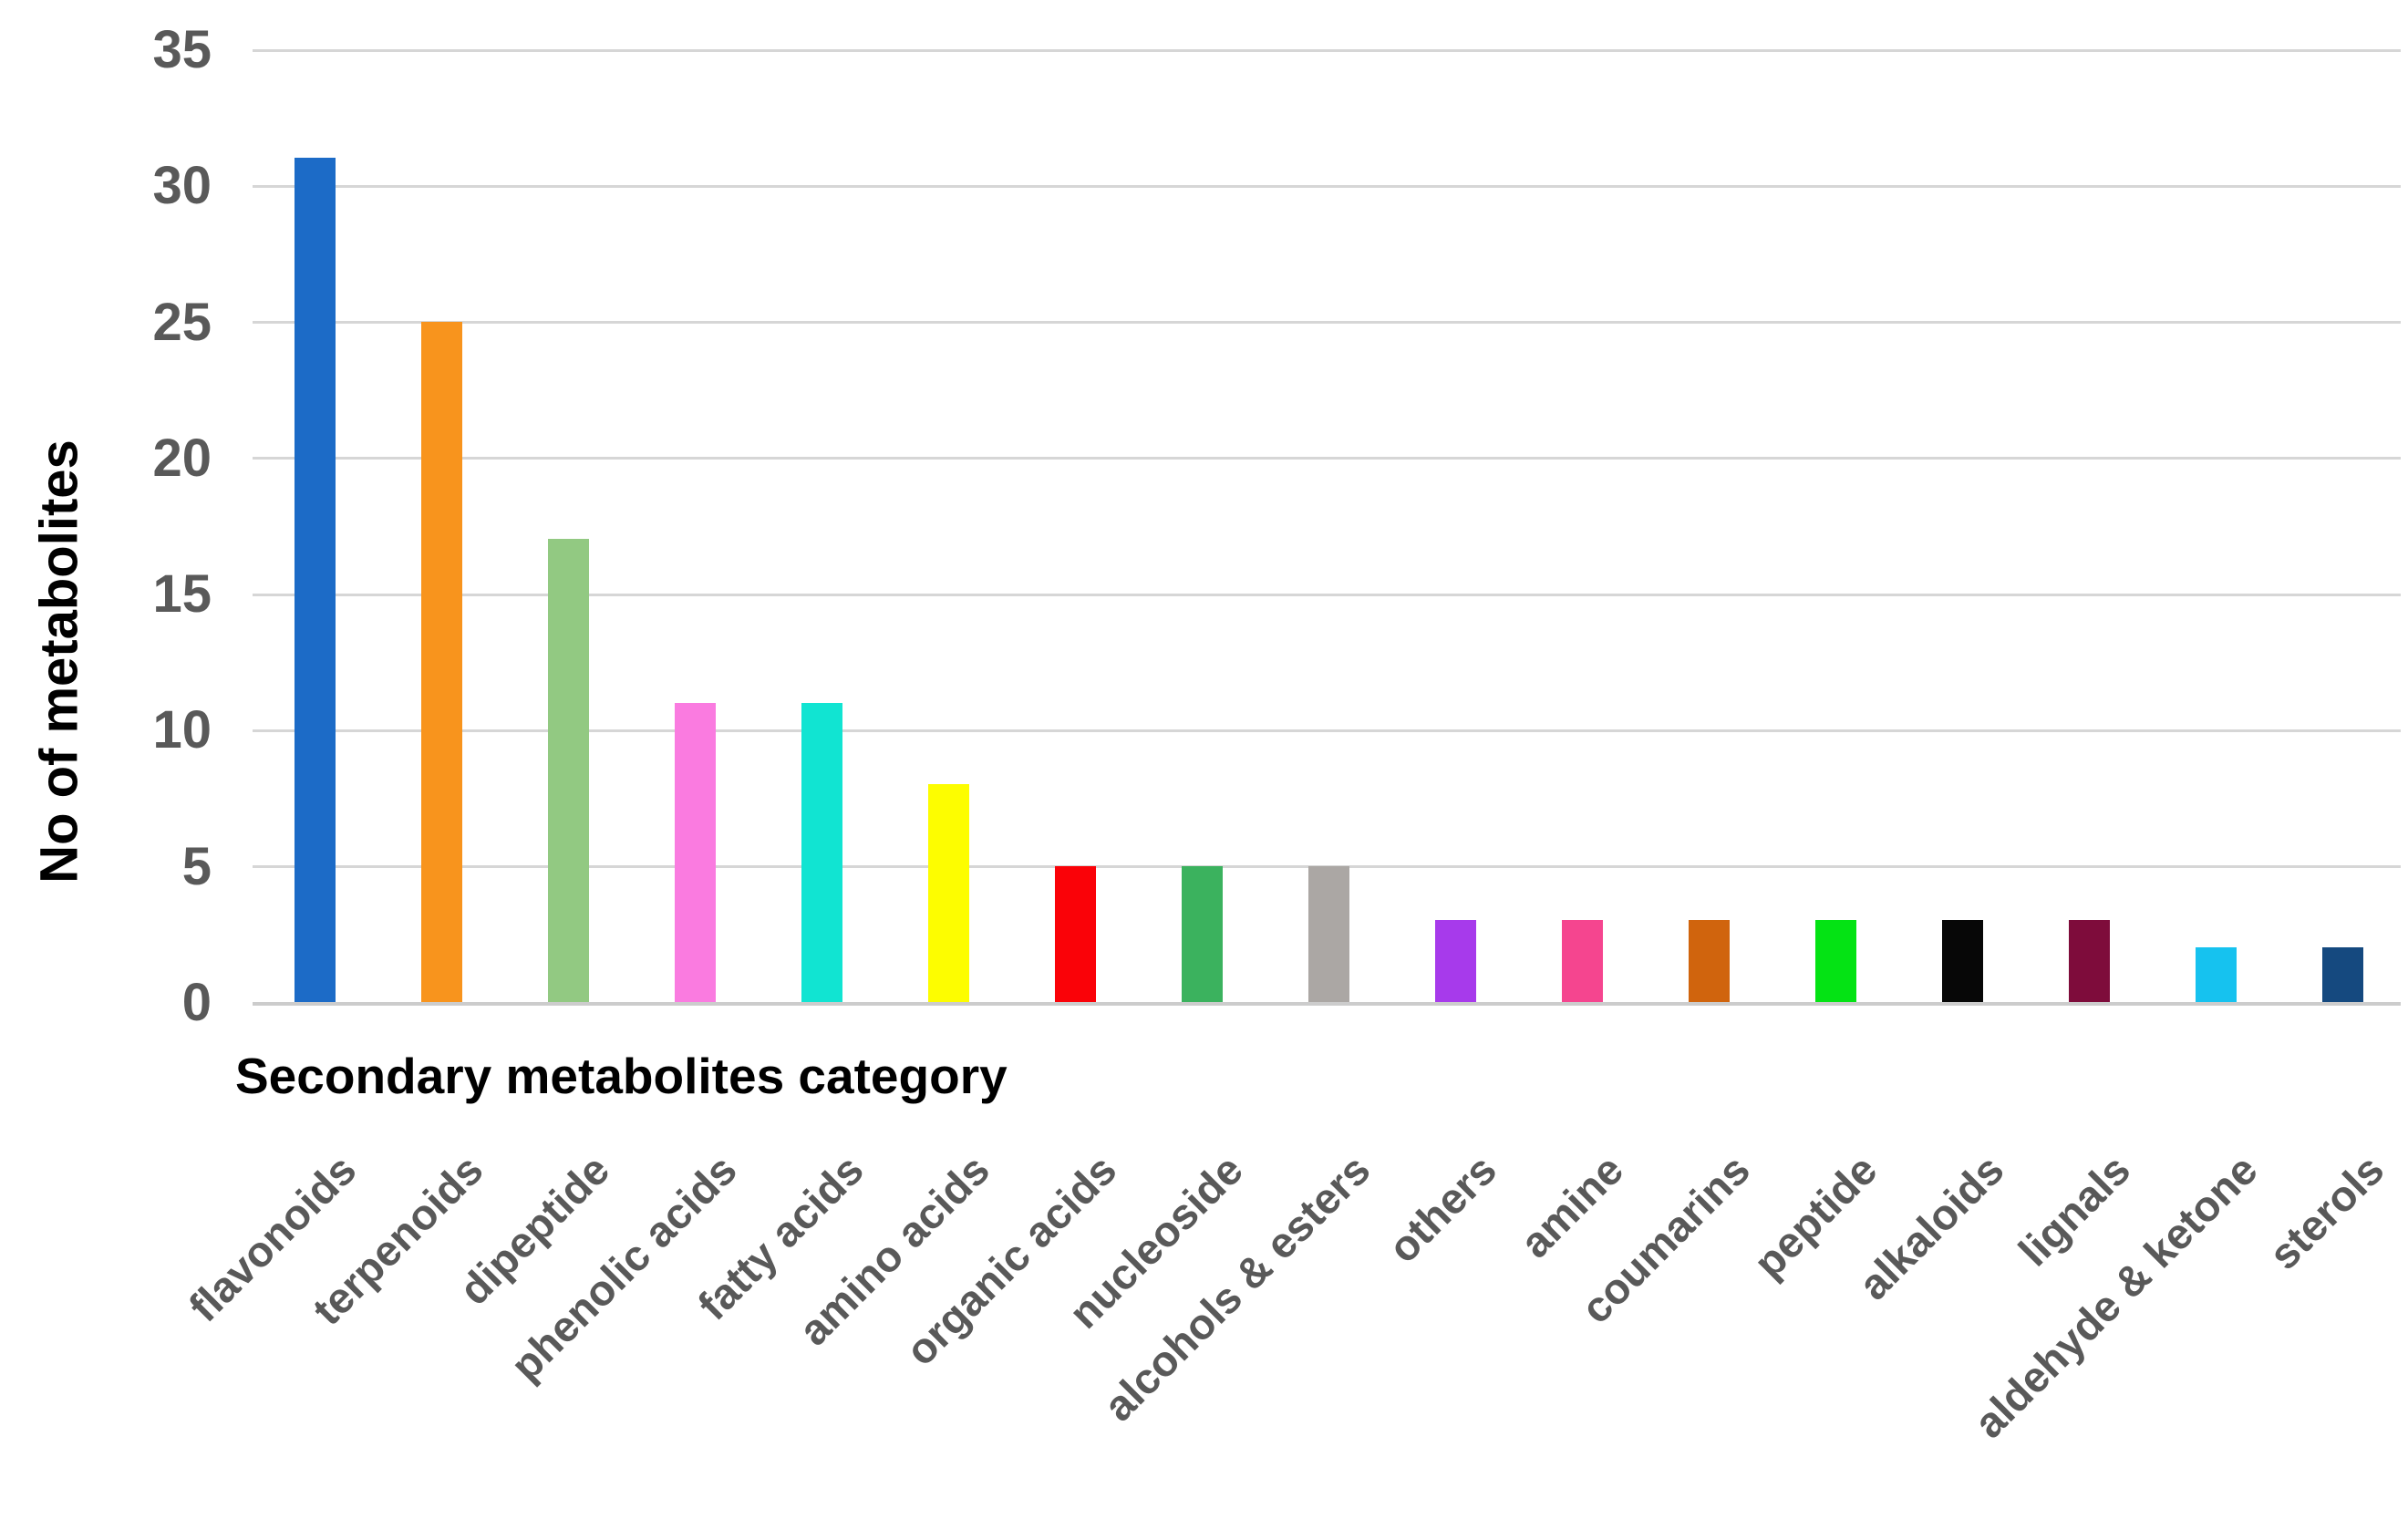 The width and height of the screenshot is (2408, 1519). What do you see at coordinates (2216, 974) in the screenshot?
I see `bar-aldehyde-ketone` at bounding box center [2216, 974].